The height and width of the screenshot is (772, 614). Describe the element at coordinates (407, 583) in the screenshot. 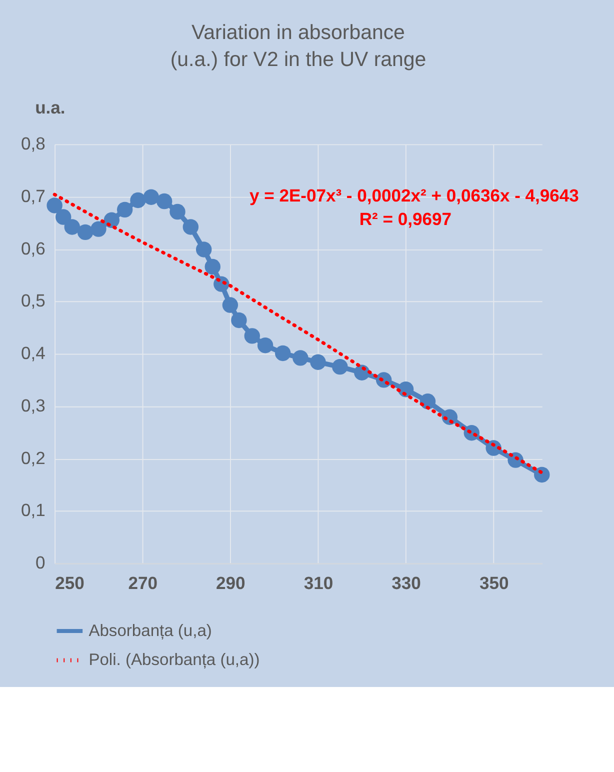

I see `x-tick-label: 330` at that location.